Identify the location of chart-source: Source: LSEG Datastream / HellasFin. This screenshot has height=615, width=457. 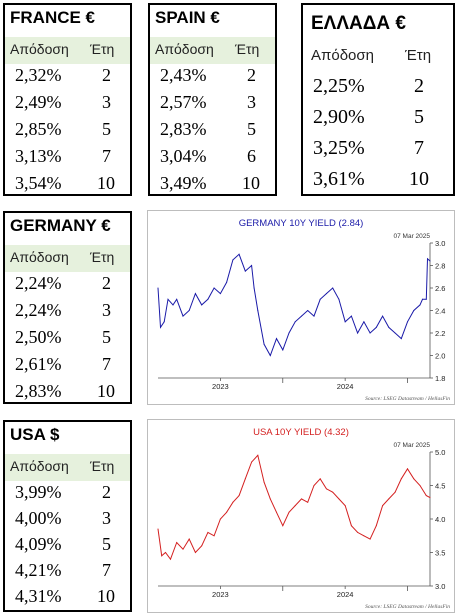
(407, 399).